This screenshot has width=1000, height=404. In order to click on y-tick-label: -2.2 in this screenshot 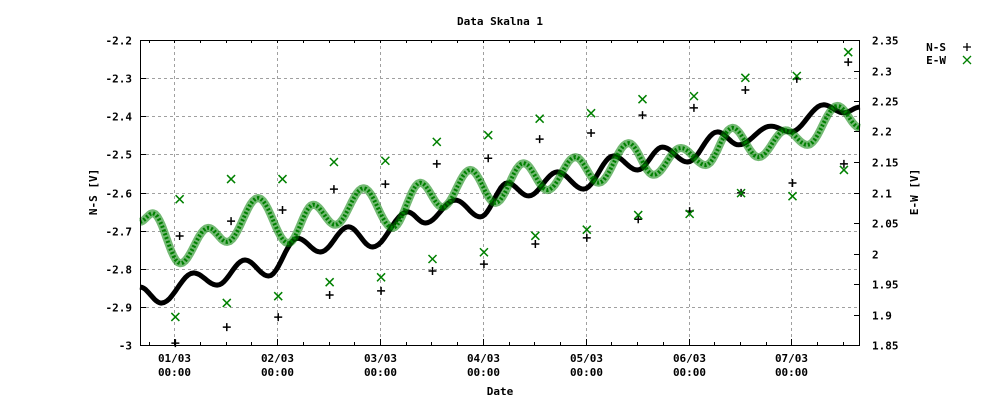, I will do `click(119, 41)`.